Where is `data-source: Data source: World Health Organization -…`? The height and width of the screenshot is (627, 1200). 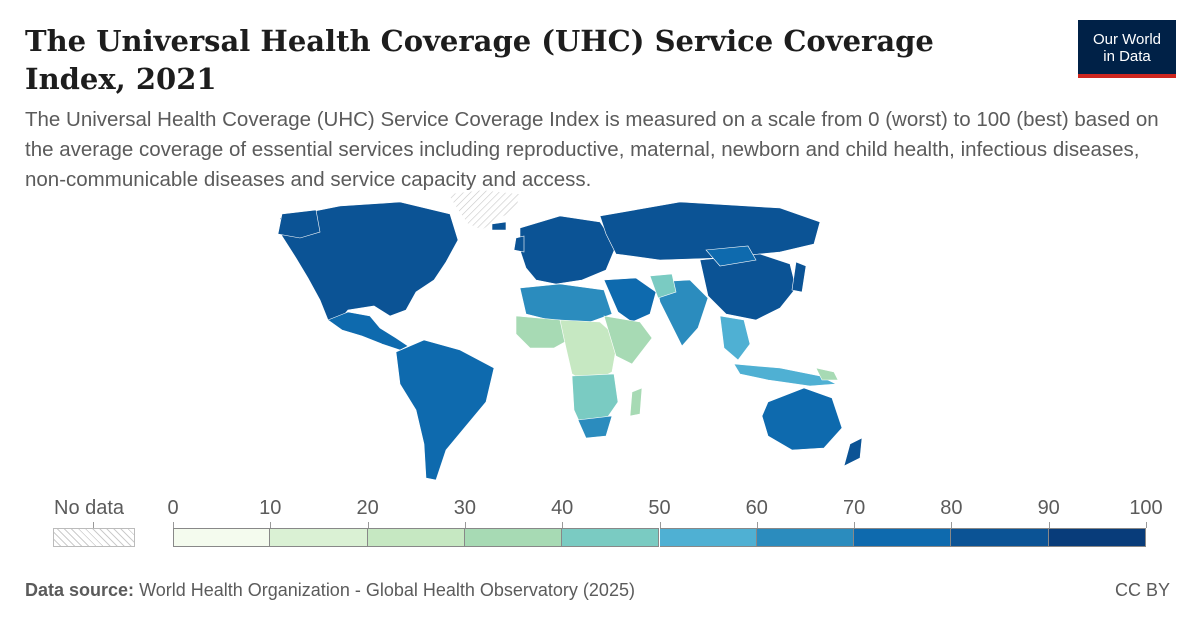
data-source: Data source: World Health Organization -… is located at coordinates (330, 590).